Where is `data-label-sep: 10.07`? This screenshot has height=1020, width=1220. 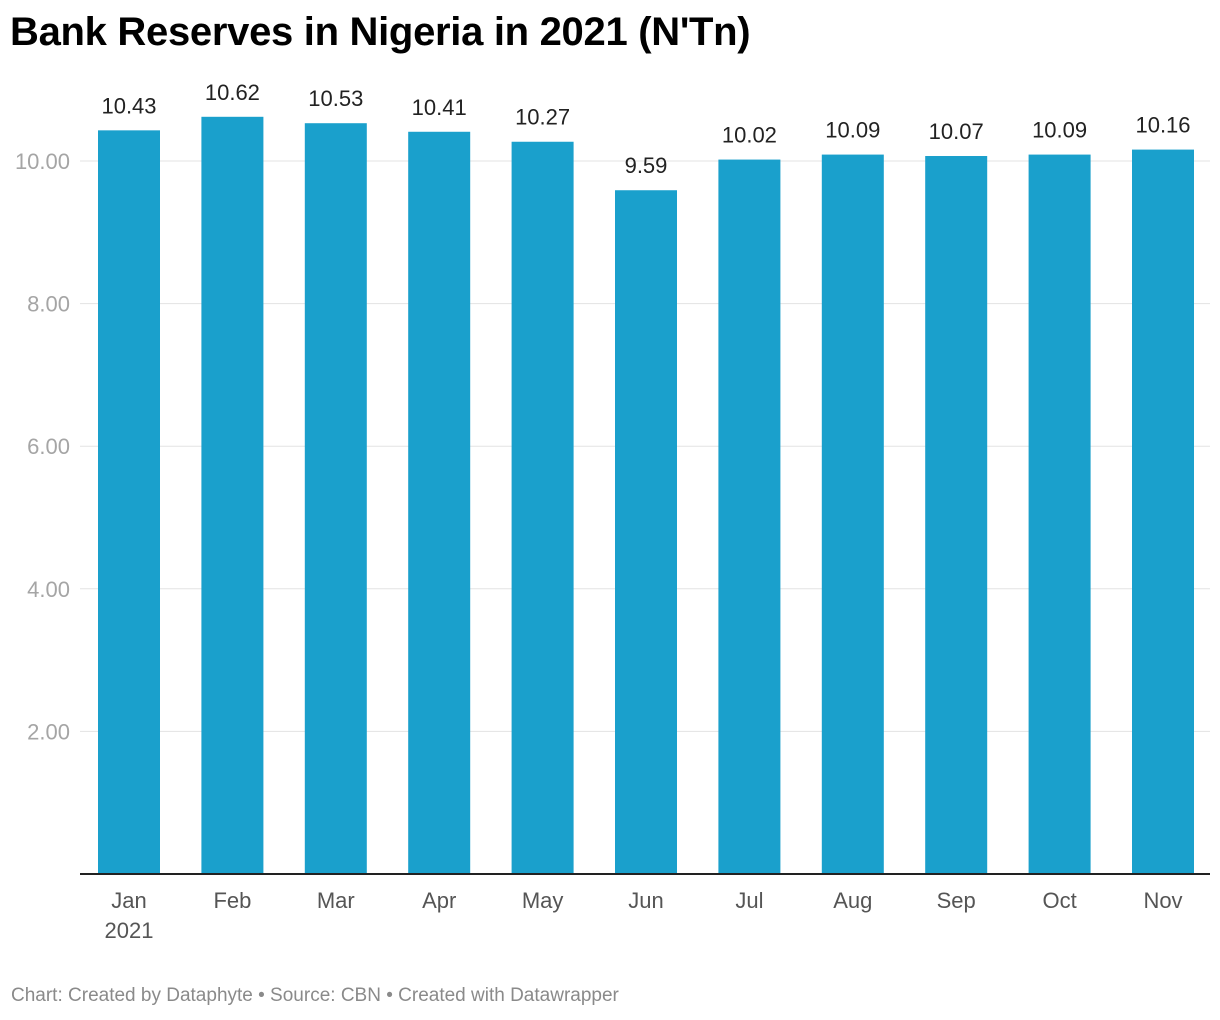 data-label-sep: 10.07 is located at coordinates (956, 131).